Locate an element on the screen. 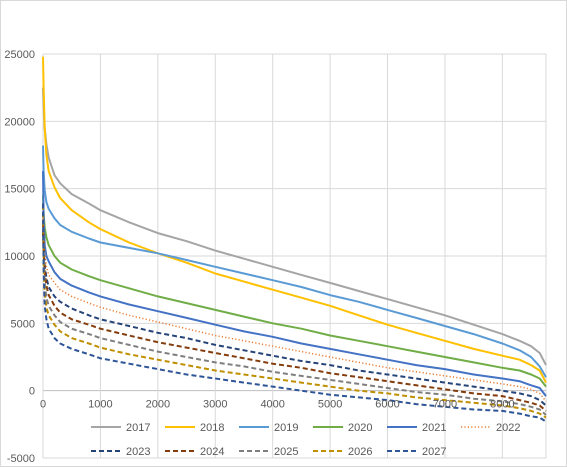 The height and width of the screenshot is (467, 567). y-tick-label: 10000 is located at coordinates (19, 257).